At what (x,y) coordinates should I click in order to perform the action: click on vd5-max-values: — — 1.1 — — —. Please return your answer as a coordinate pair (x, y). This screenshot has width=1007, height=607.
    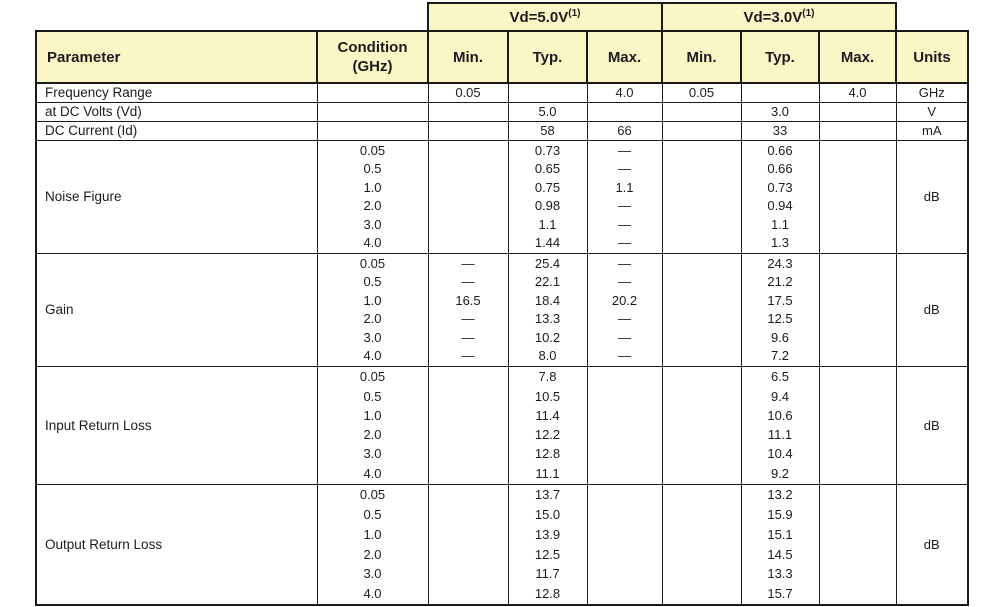
    Looking at the image, I should click on (625, 196).